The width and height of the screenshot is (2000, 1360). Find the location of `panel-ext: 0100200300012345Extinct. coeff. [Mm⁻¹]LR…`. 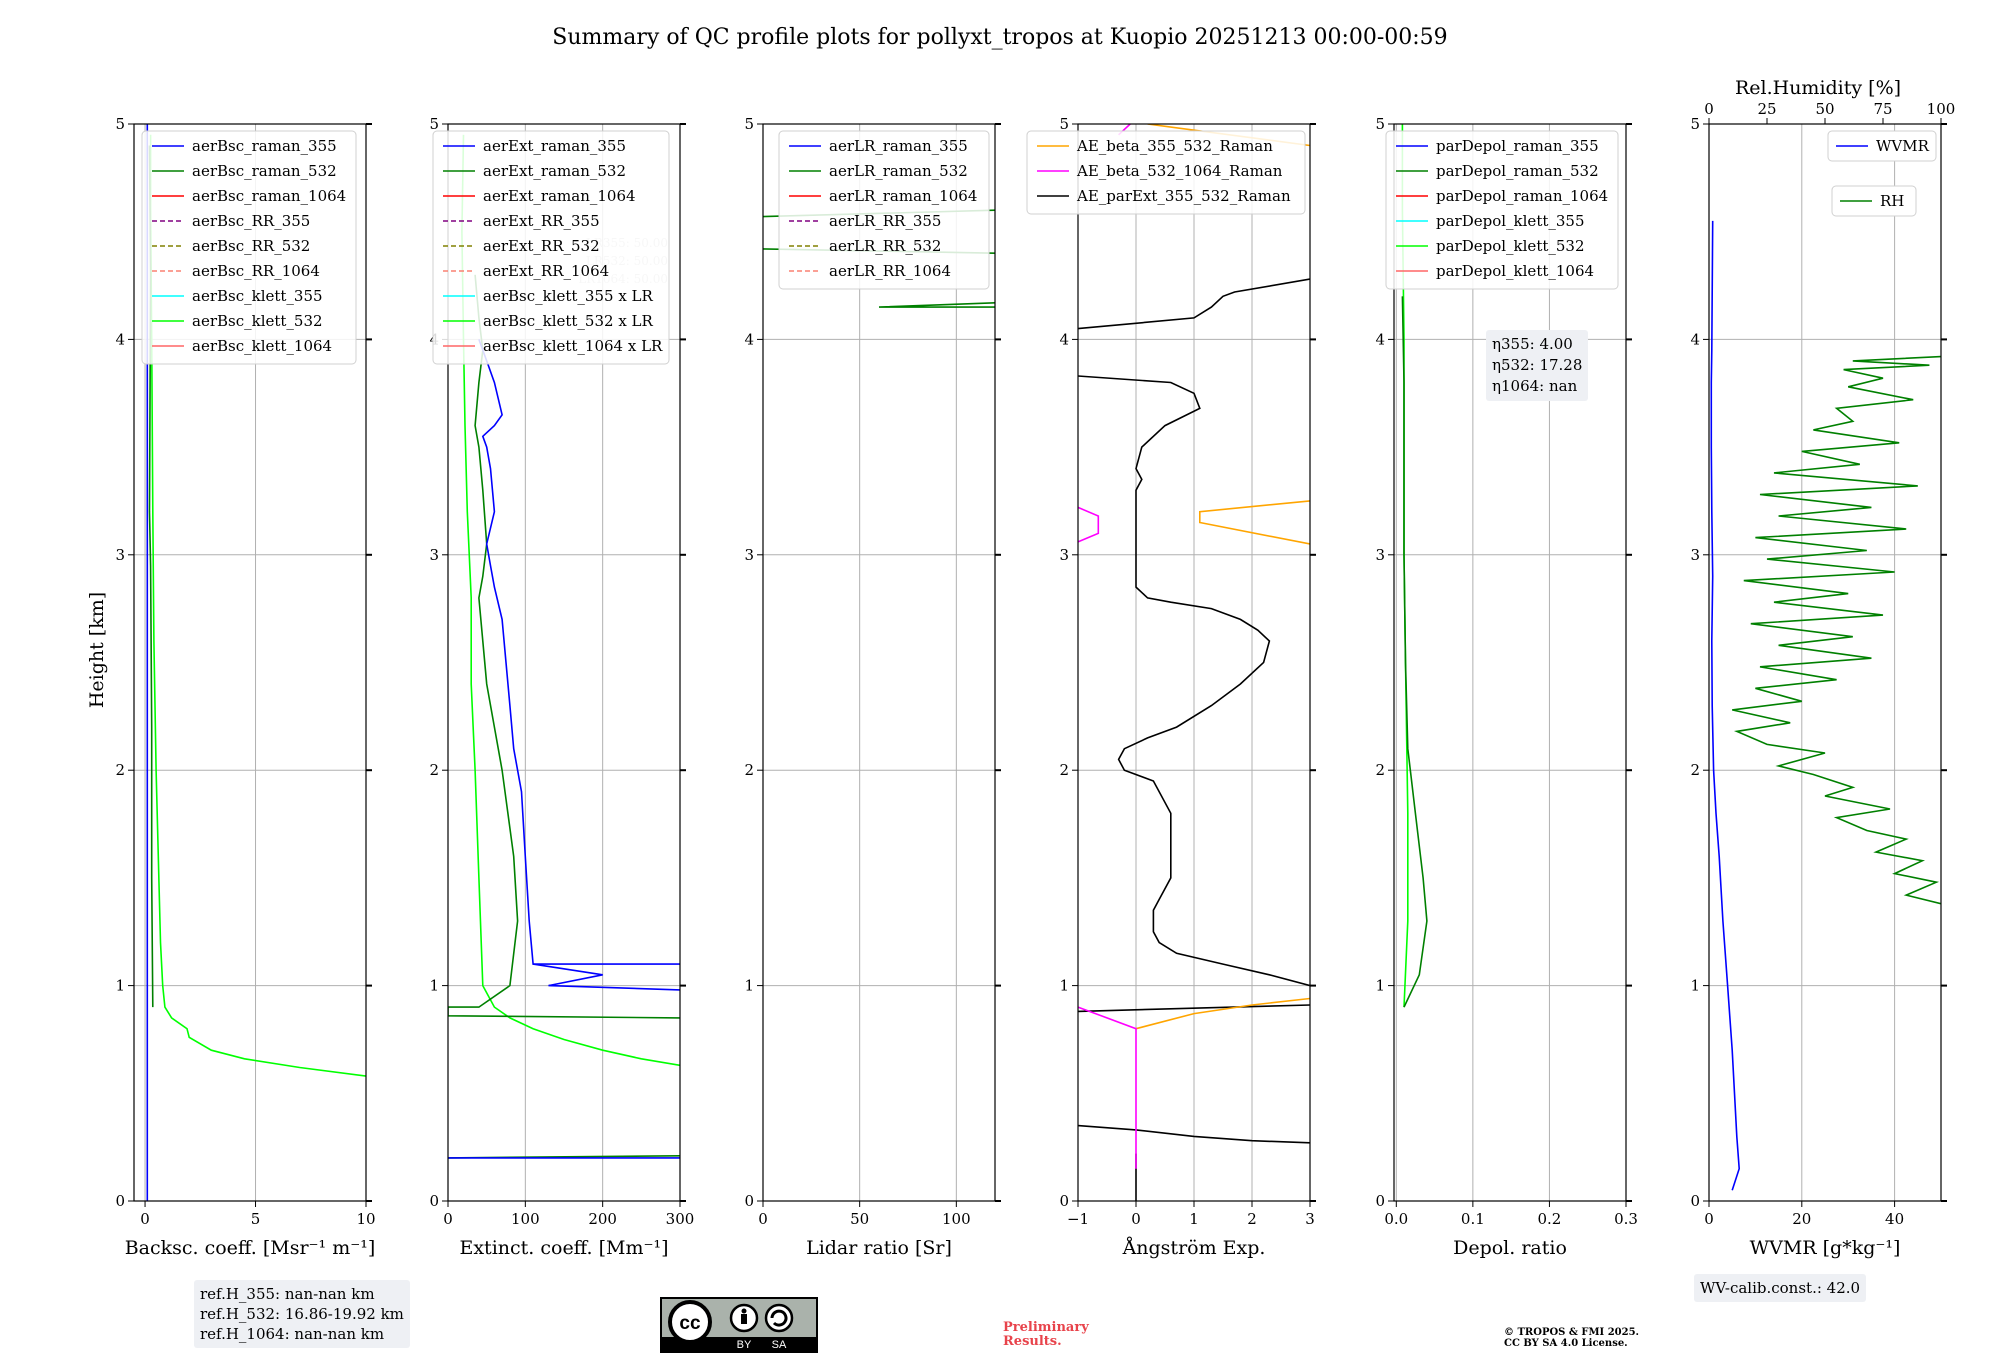

panel-ext: 0100200300012345Extinct. coeff. [Mm⁻¹]LR… is located at coordinates (561, 687).